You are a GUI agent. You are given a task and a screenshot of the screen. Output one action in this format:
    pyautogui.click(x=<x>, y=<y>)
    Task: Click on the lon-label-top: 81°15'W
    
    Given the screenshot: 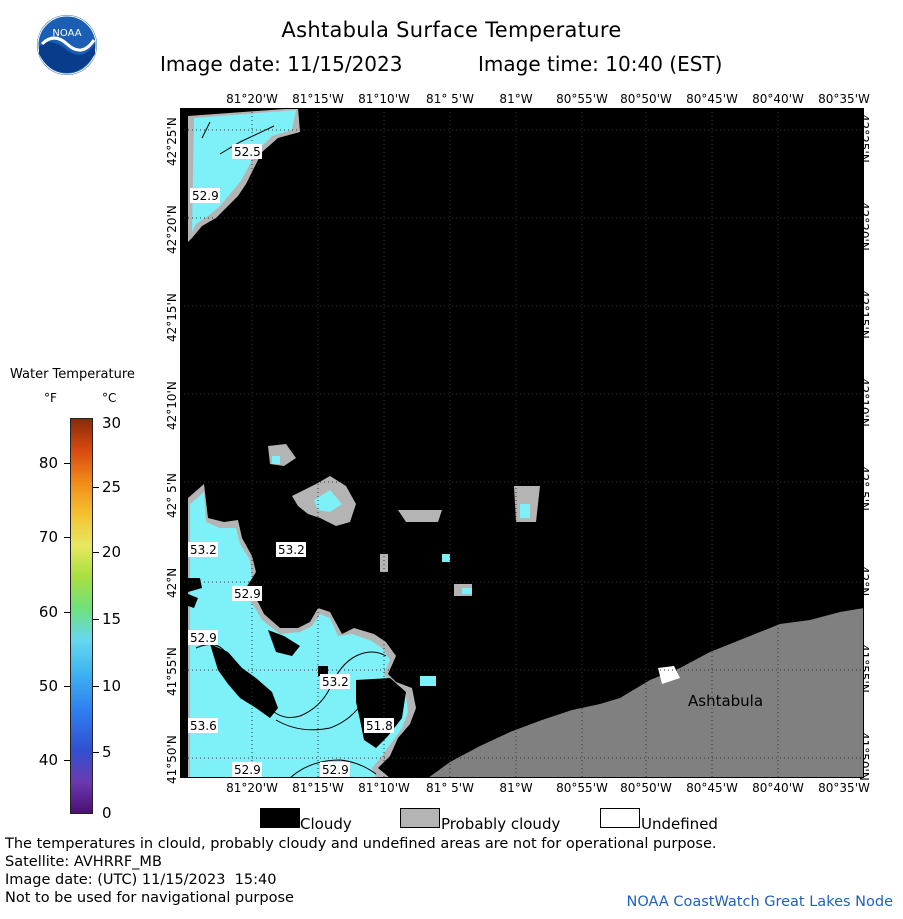 What is the action you would take?
    pyautogui.click(x=318, y=99)
    